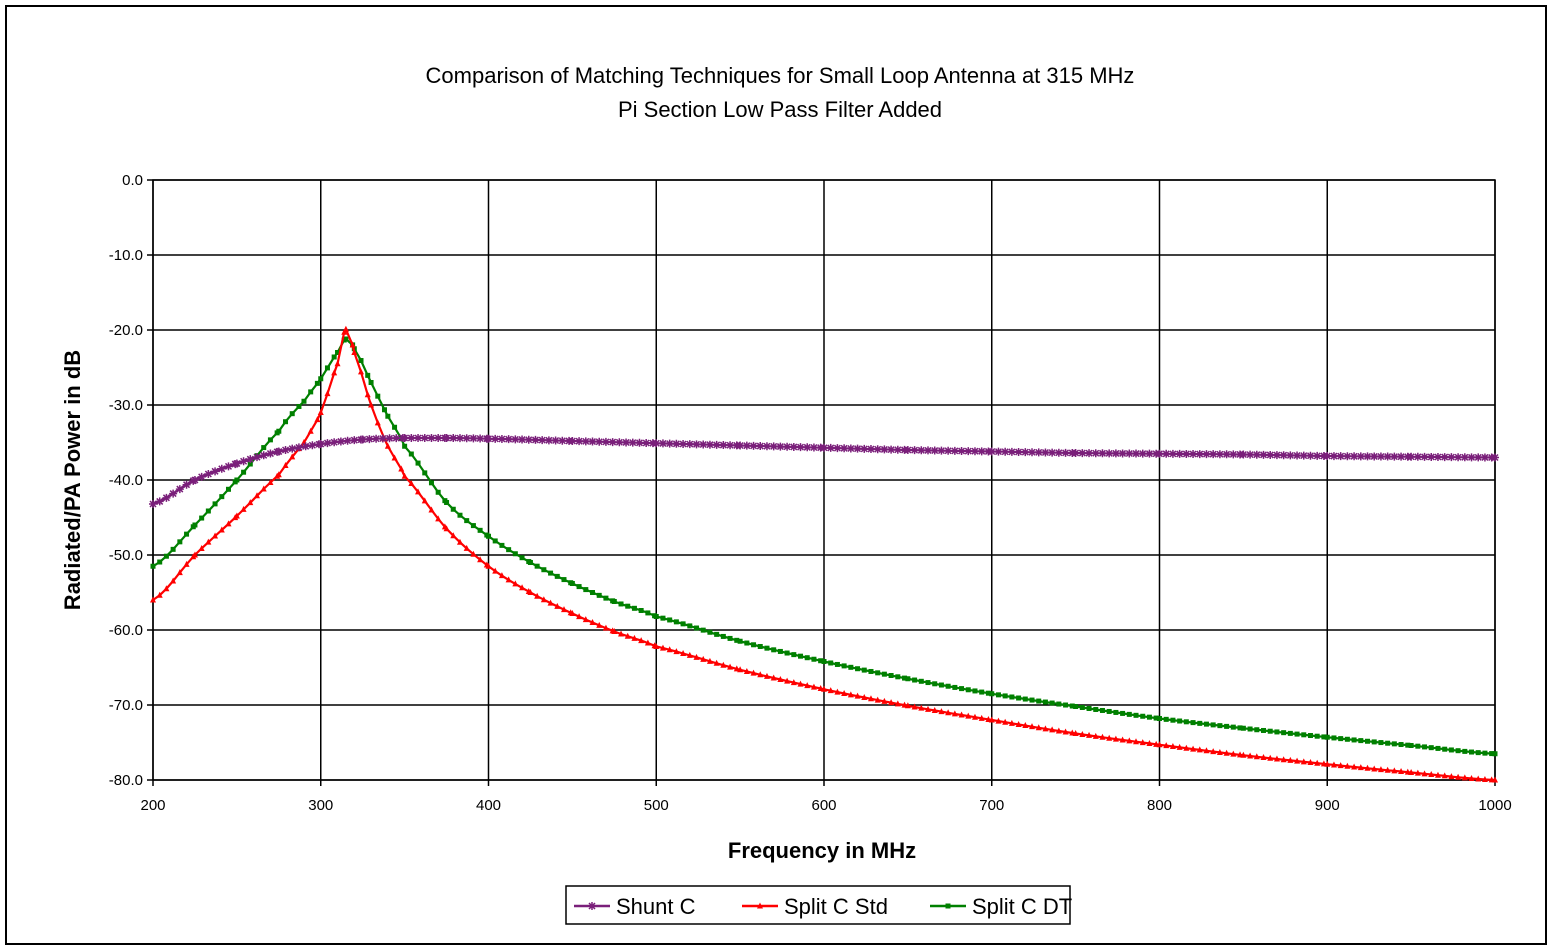 The width and height of the screenshot is (1554, 951). I want to click on legend: Shunt C Split C Std Split C DT, so click(818, 905).